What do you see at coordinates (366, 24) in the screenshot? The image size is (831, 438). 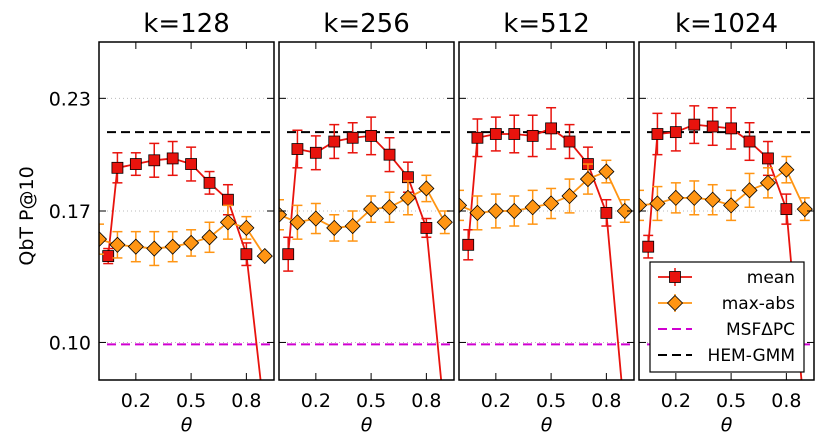 I see `panel-title: k=256` at bounding box center [366, 24].